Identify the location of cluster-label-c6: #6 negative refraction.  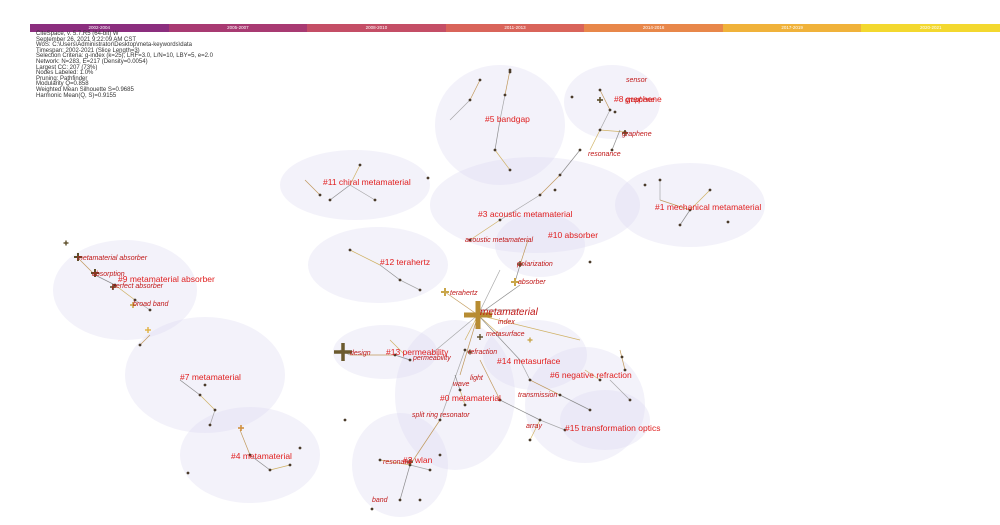
(591, 375).